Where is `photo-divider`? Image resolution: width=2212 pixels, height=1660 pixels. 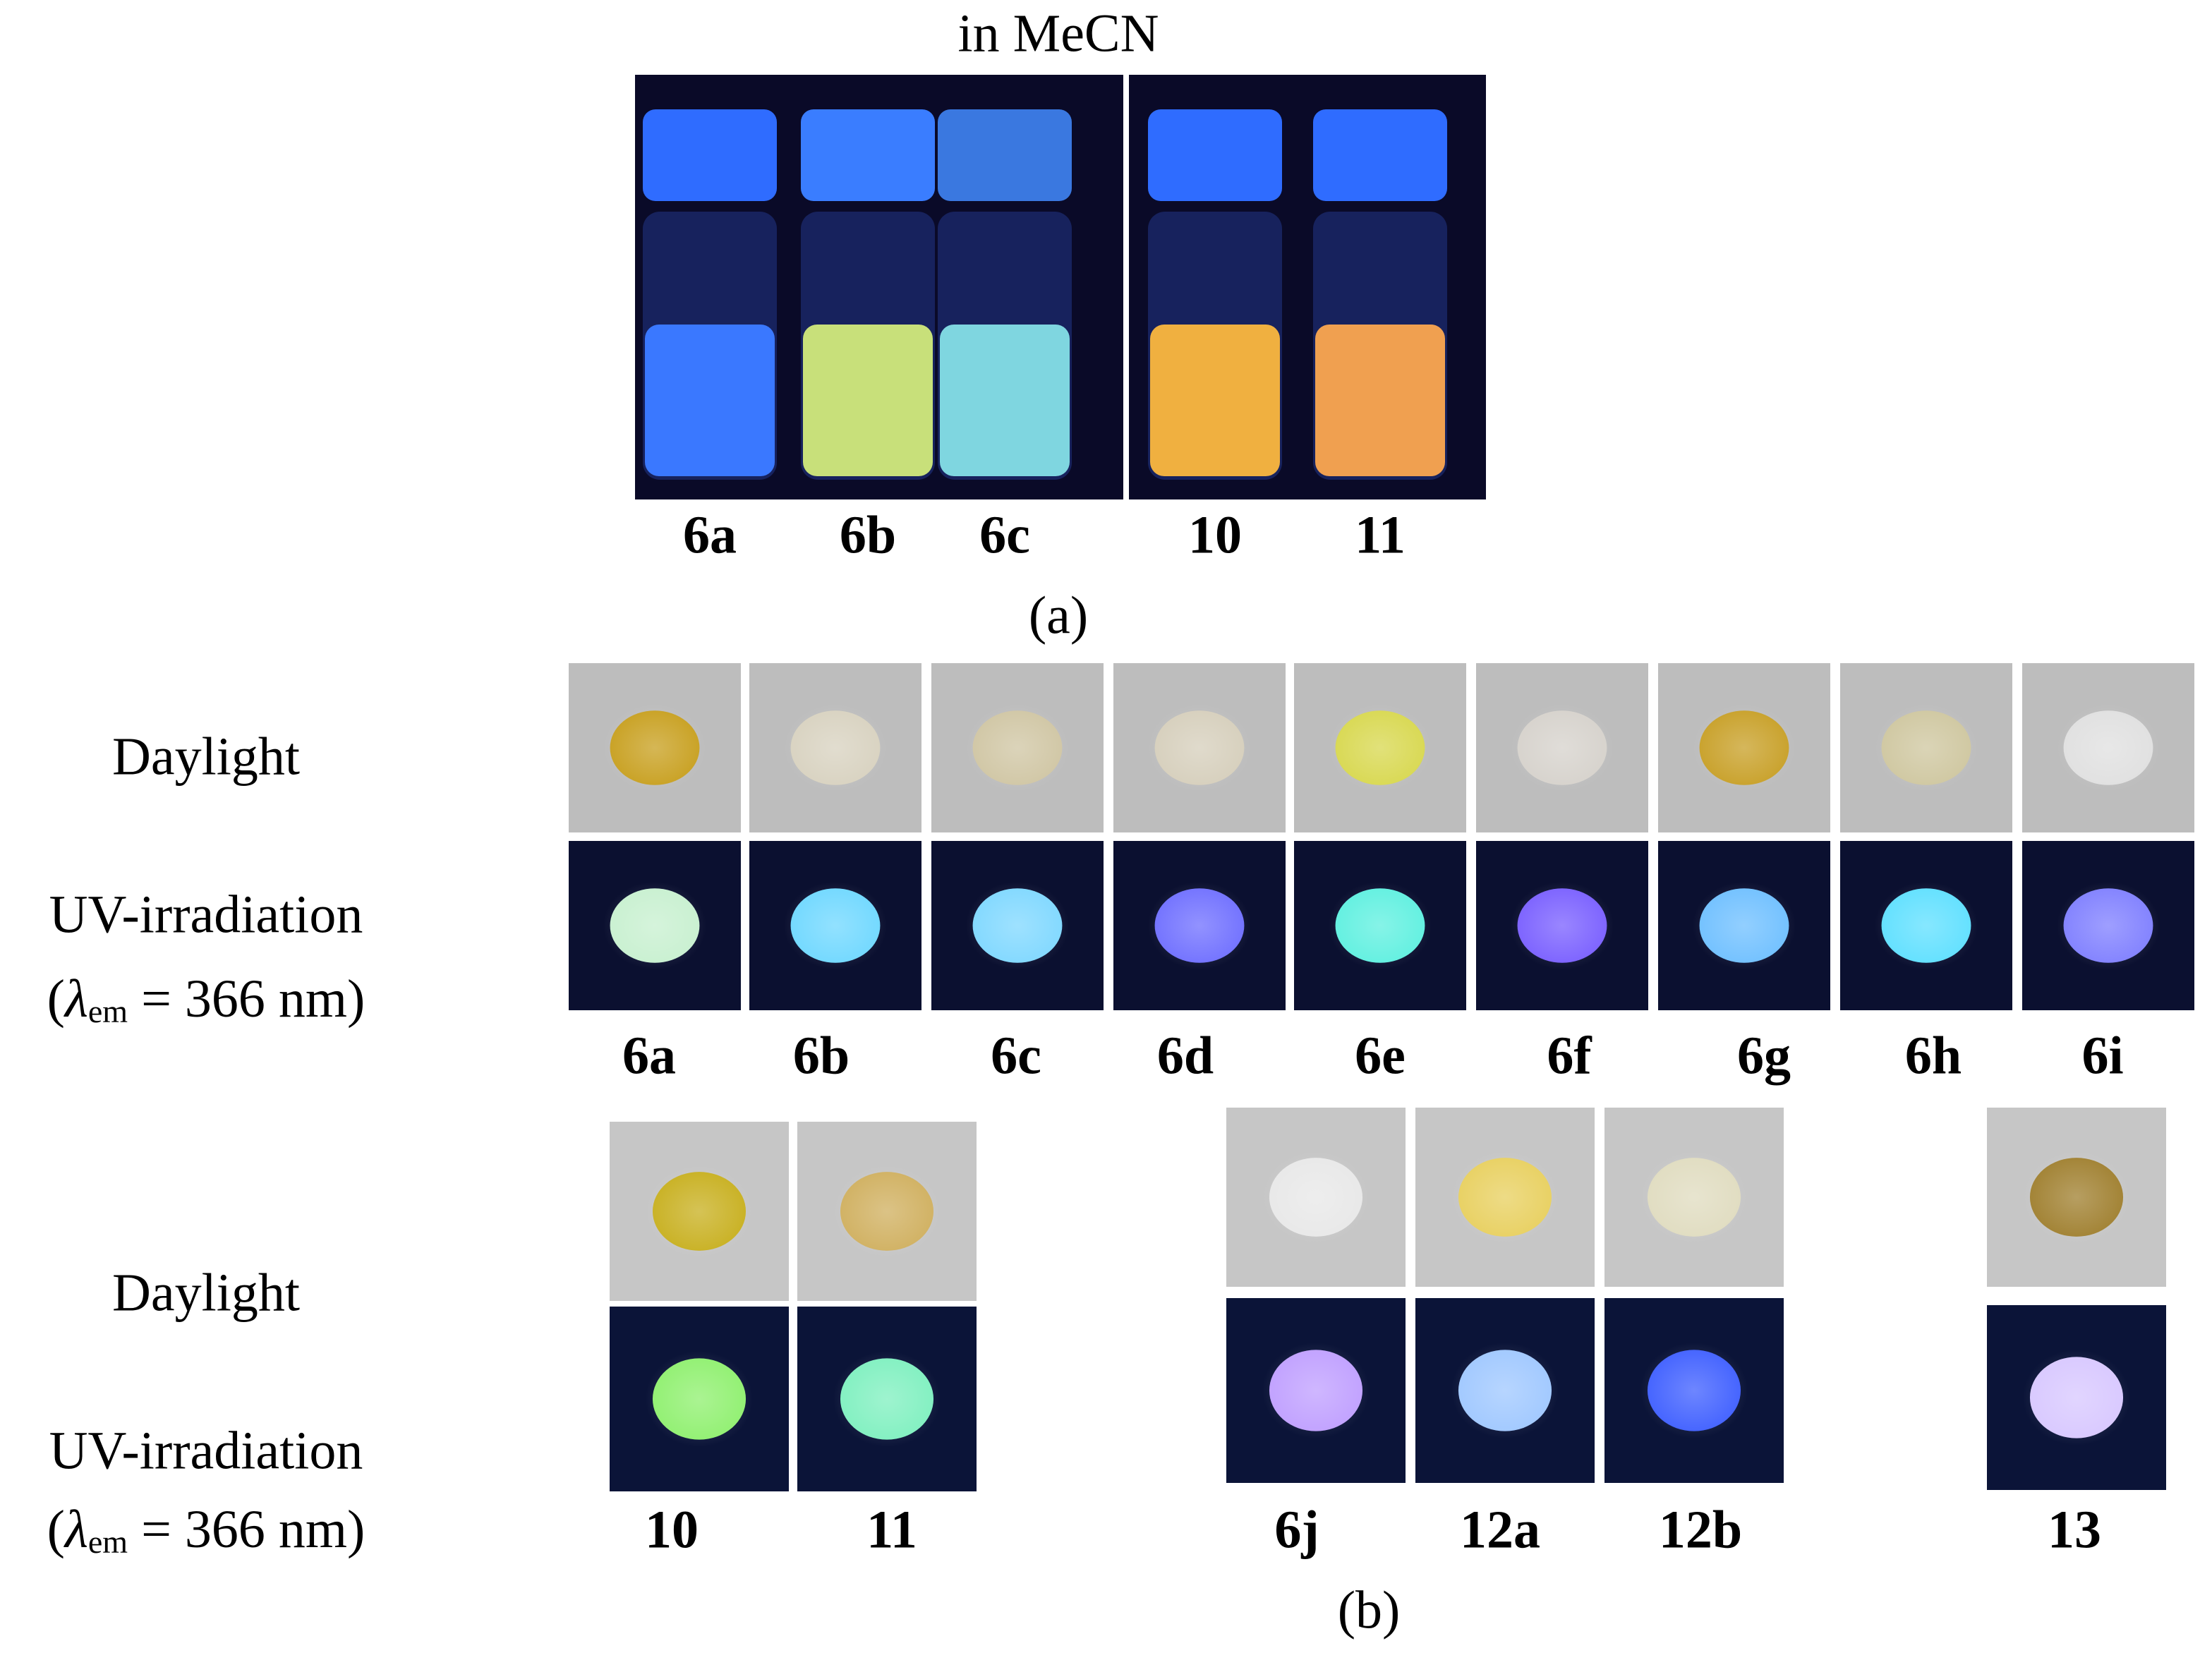
photo-divider is located at coordinates (1126, 287).